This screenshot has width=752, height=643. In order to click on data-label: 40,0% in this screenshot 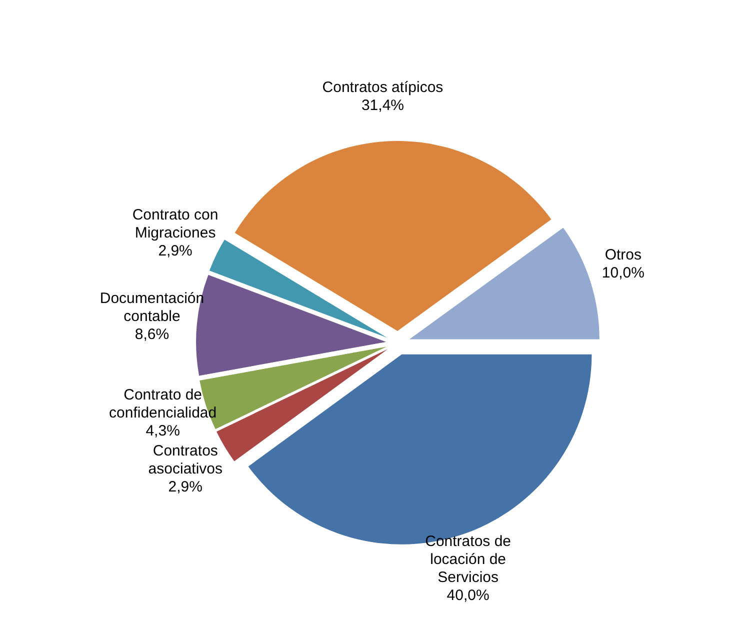, I will do `click(468, 595)`.